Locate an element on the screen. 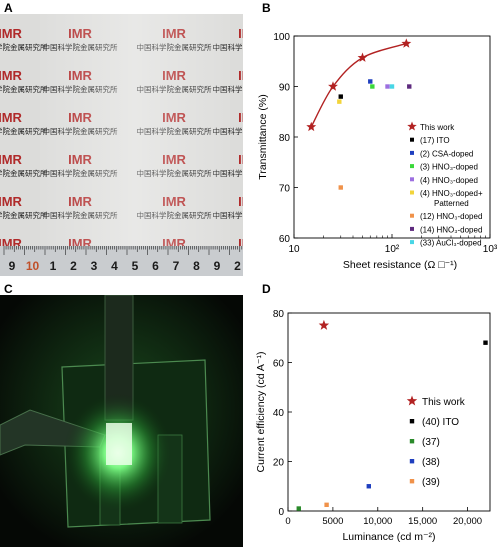  legend-entry: (12) HNO₃-doped is located at coordinates (451, 216).